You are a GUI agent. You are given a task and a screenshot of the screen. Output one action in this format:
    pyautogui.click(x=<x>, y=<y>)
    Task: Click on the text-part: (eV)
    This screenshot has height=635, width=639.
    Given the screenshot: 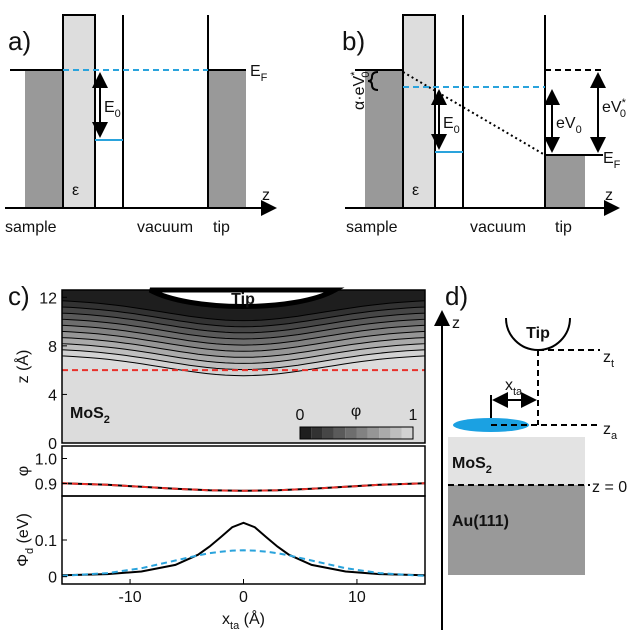 What is the action you would take?
    pyautogui.click(x=23, y=530)
    